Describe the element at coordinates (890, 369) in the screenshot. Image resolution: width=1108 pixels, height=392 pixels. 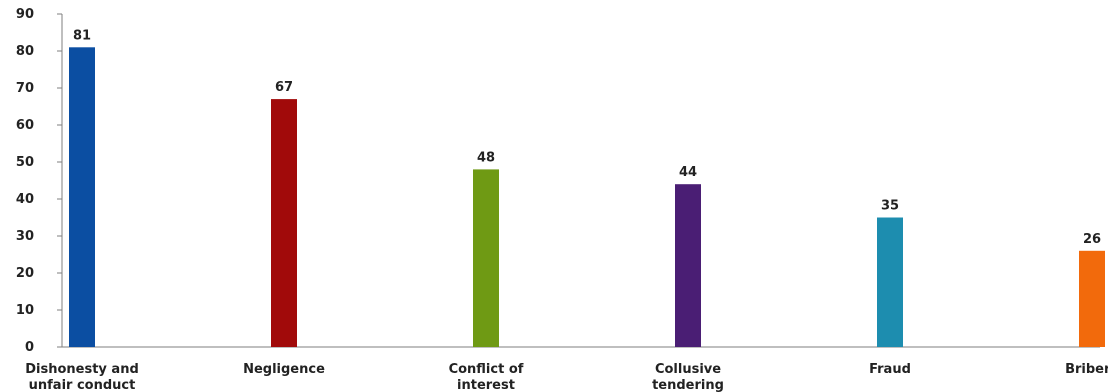
I see `x-tick-label: Fraud` at that location.